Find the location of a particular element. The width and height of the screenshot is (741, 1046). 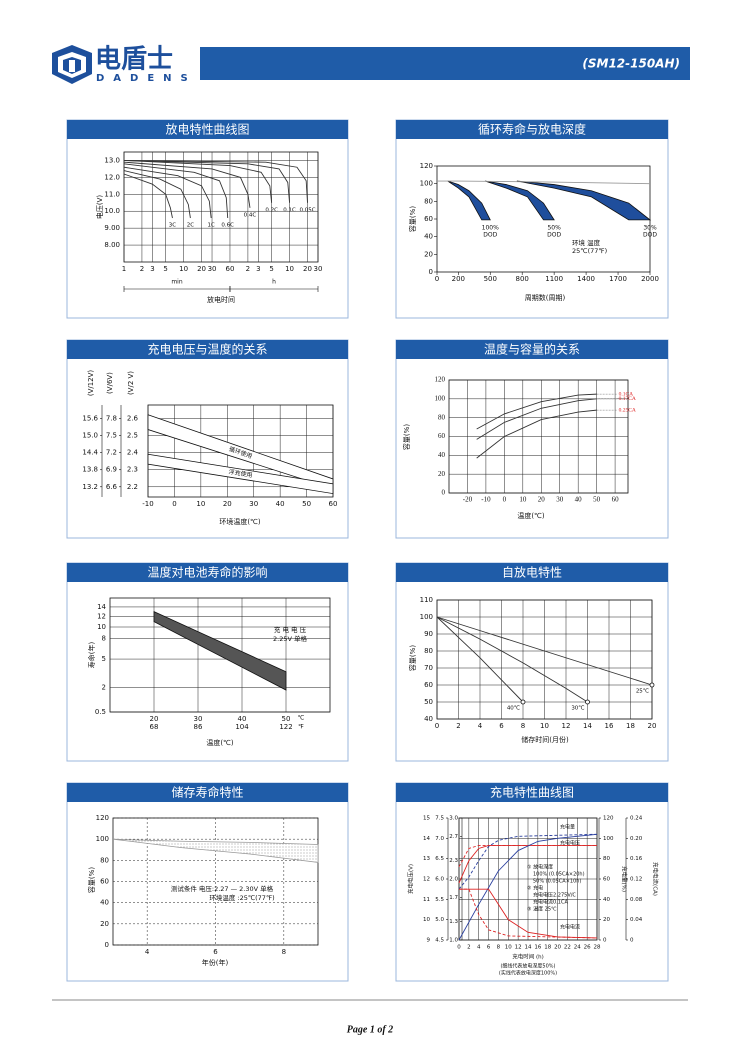

y-tick-label: 0.5 is located at coordinates (100, 712).